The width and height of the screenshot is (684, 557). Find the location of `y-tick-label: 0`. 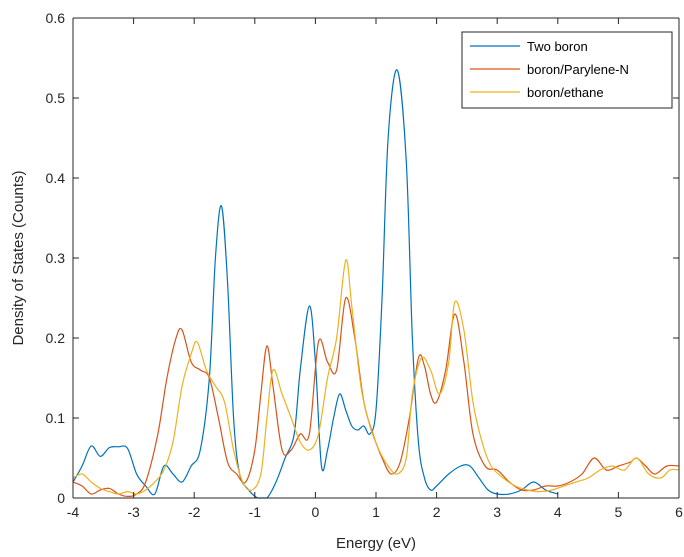

y-tick-label: 0 is located at coordinates (61, 498).